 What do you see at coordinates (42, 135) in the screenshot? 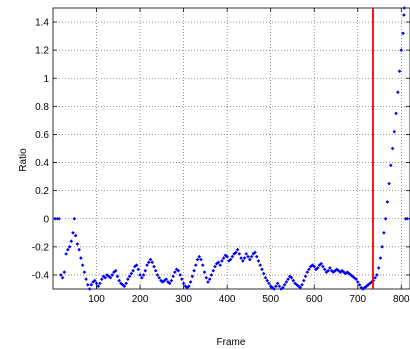
I see `y-tick-label: 0.6` at bounding box center [42, 135].